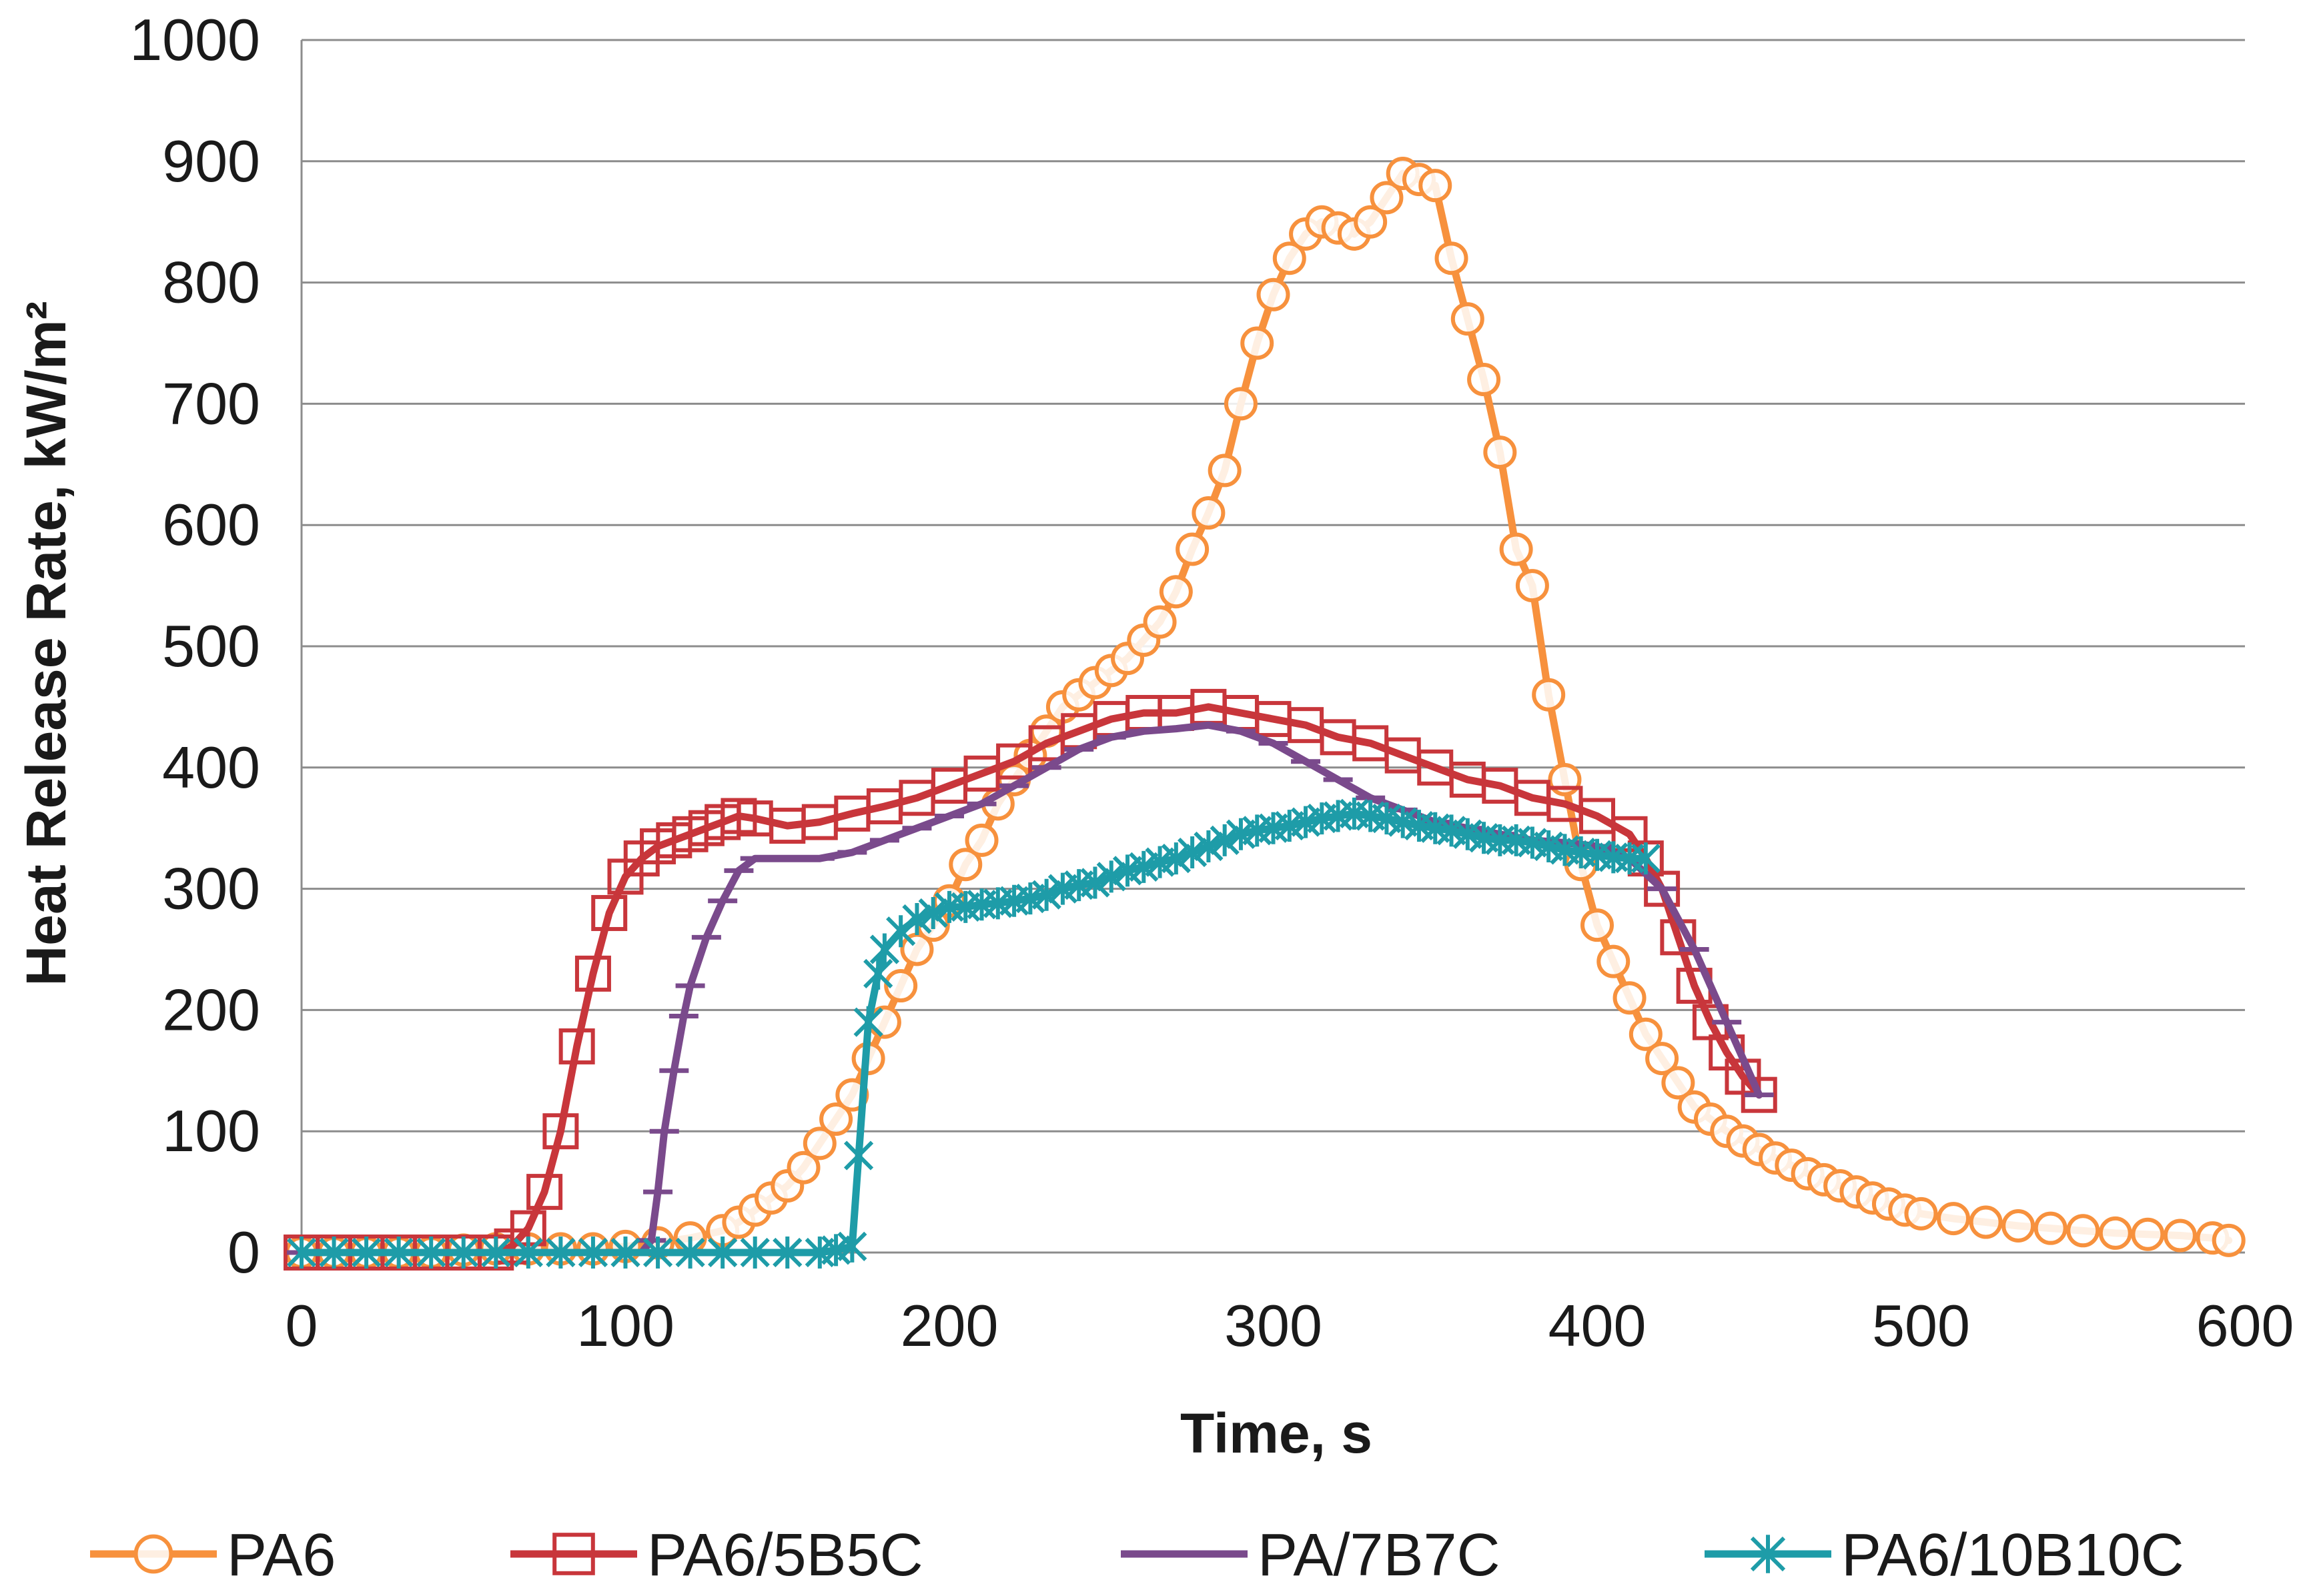 The height and width of the screenshot is (1596, 2307). What do you see at coordinates (211, 1131) in the screenshot?
I see `y-tick-label-100: 100` at bounding box center [211, 1131].